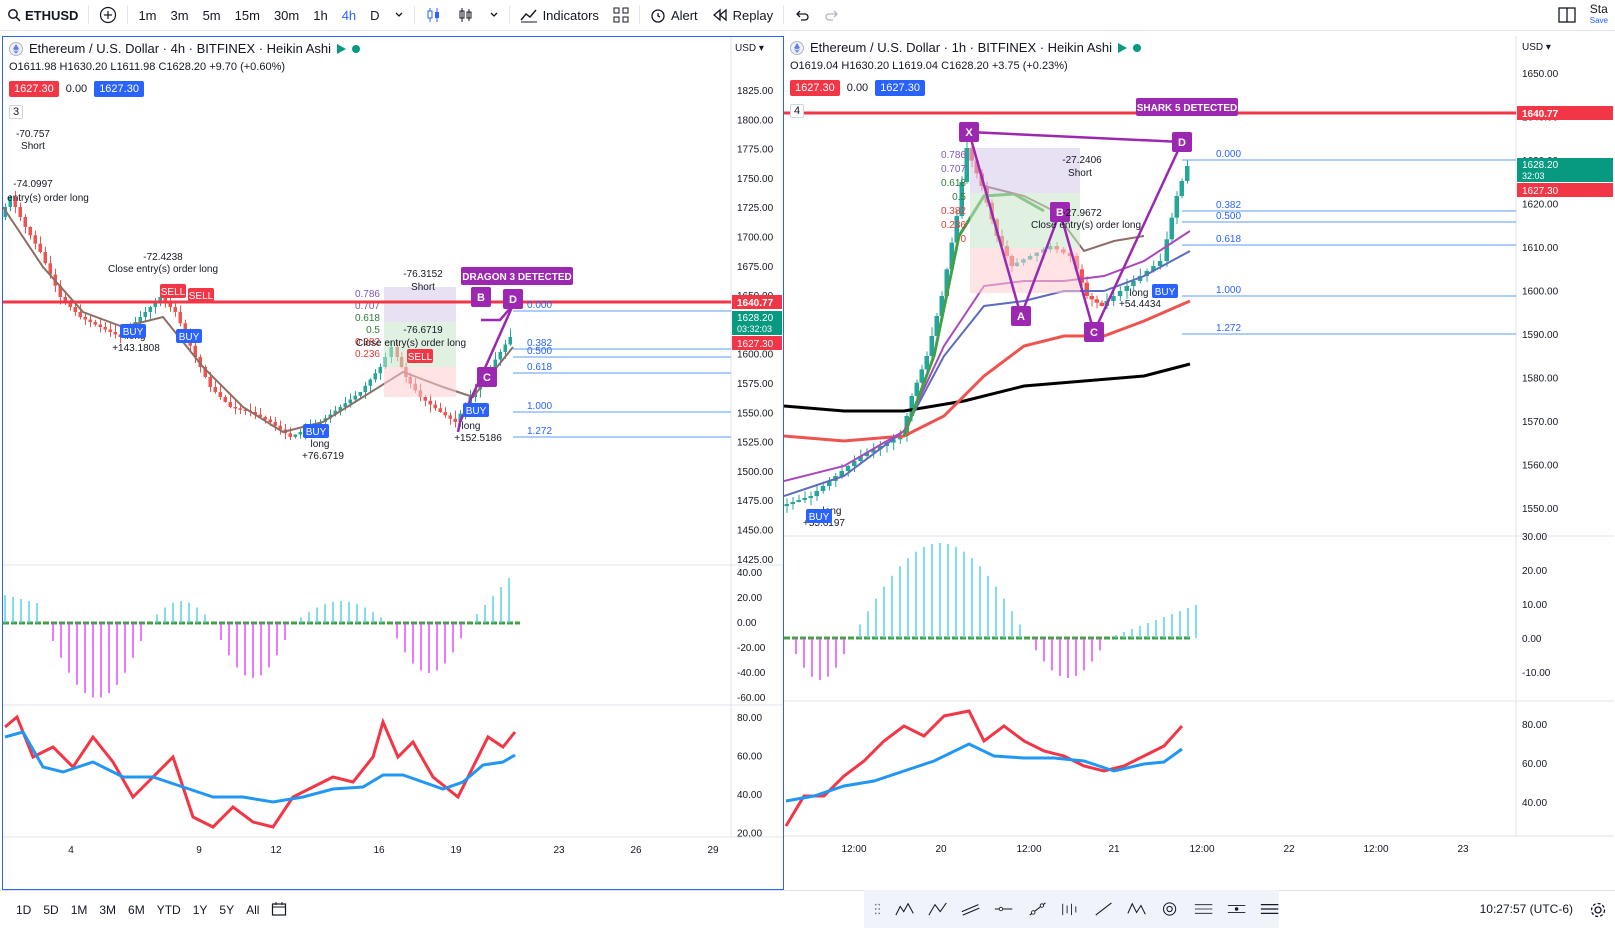 This screenshot has width=1615, height=929. What do you see at coordinates (719, 15) in the screenshot?
I see `rewind-icon` at bounding box center [719, 15].